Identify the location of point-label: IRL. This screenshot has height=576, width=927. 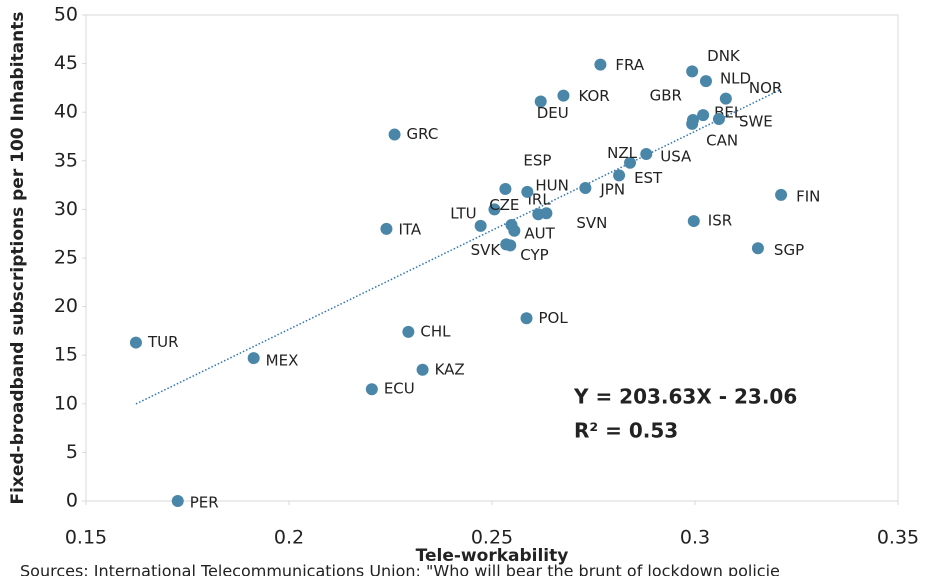
(539, 199).